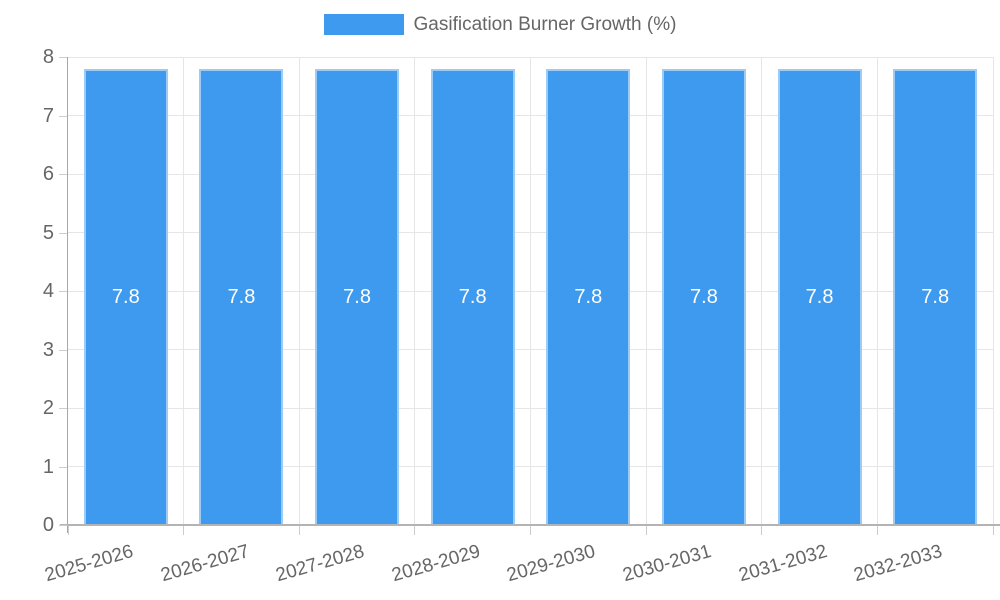 The image size is (1000, 600). What do you see at coordinates (48, 408) in the screenshot?
I see `y-axis-label-2: 2` at bounding box center [48, 408].